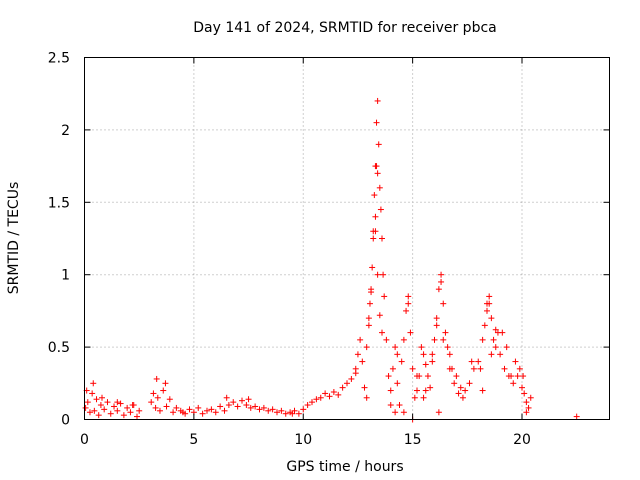  Describe the element at coordinates (14, 238) in the screenshot. I see `y-axis-label: SRMTID / TECUs` at that location.